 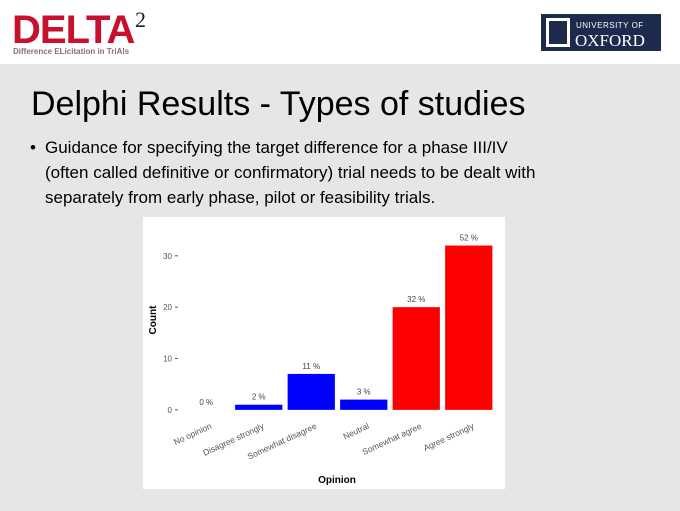 I want to click on y-tick-label: 30, so click(x=167, y=256).